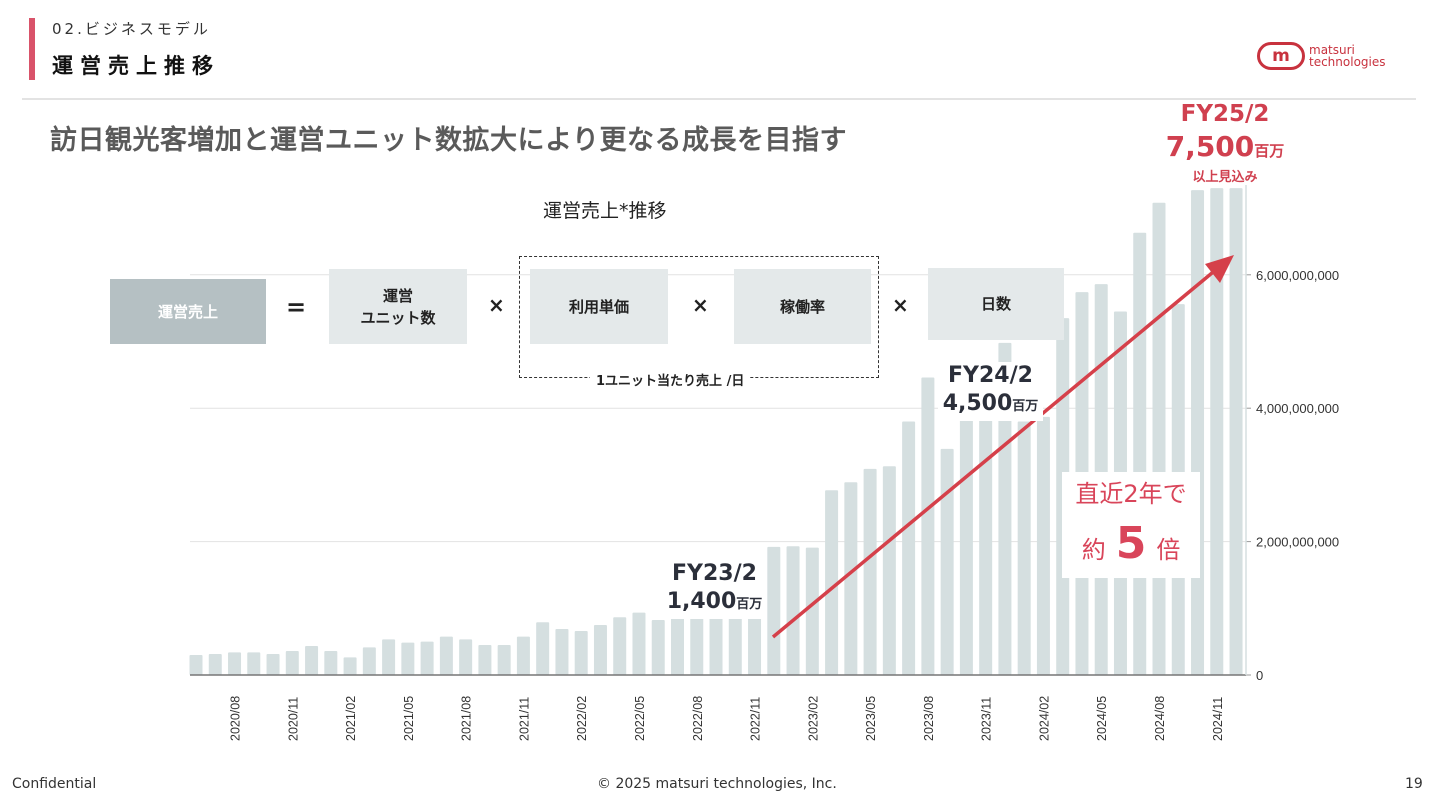 The width and height of the screenshot is (1440, 799). Describe the element at coordinates (543, 648) in the screenshot. I see `bar-2021/12` at that location.